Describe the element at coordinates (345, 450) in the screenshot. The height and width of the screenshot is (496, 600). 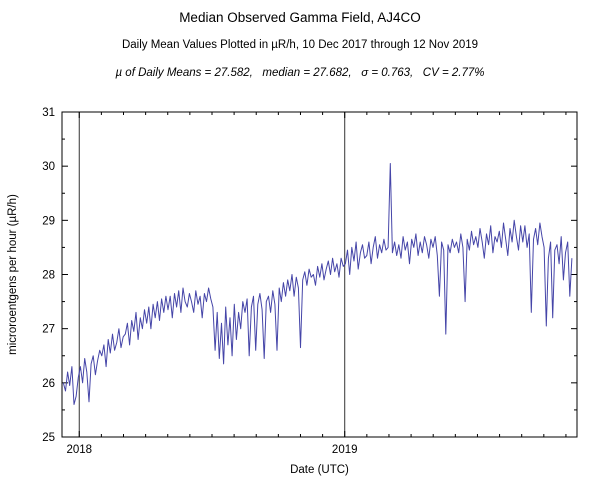
I see `x-tick-label: 2019` at that location.